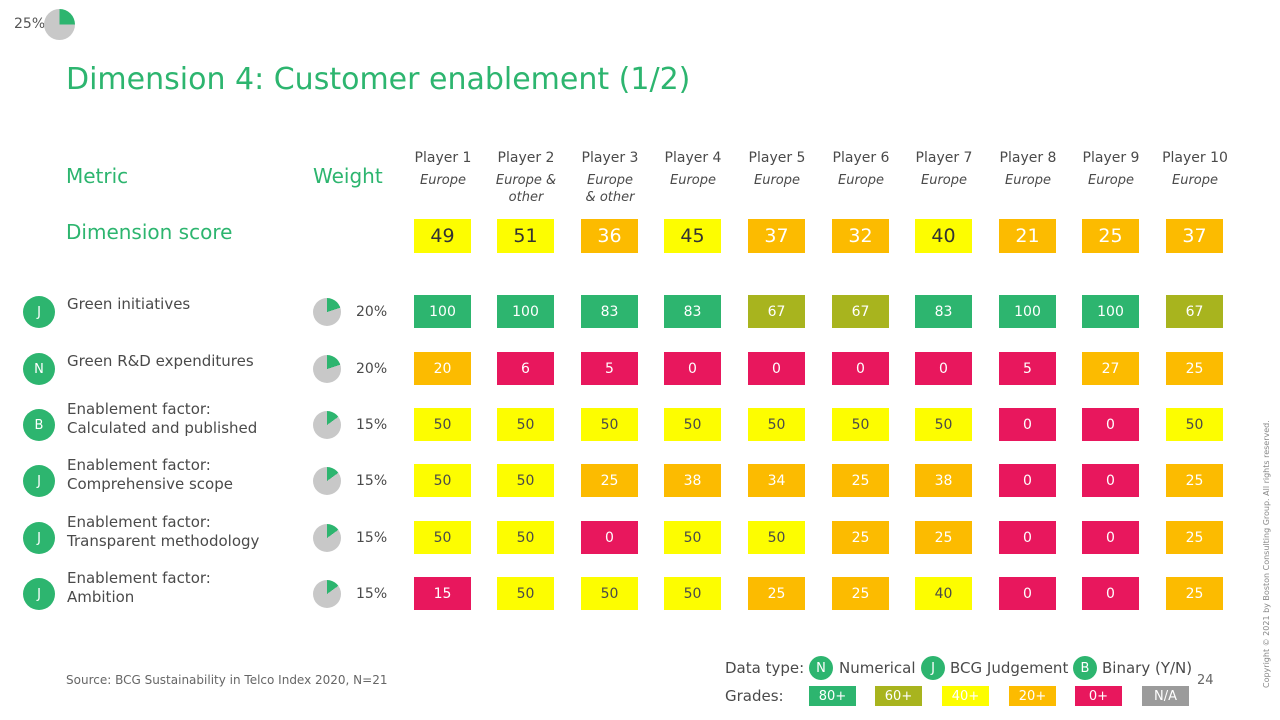 The height and width of the screenshot is (720, 1280). Describe the element at coordinates (1110, 368) in the screenshot. I see `score-cell: 27` at that location.